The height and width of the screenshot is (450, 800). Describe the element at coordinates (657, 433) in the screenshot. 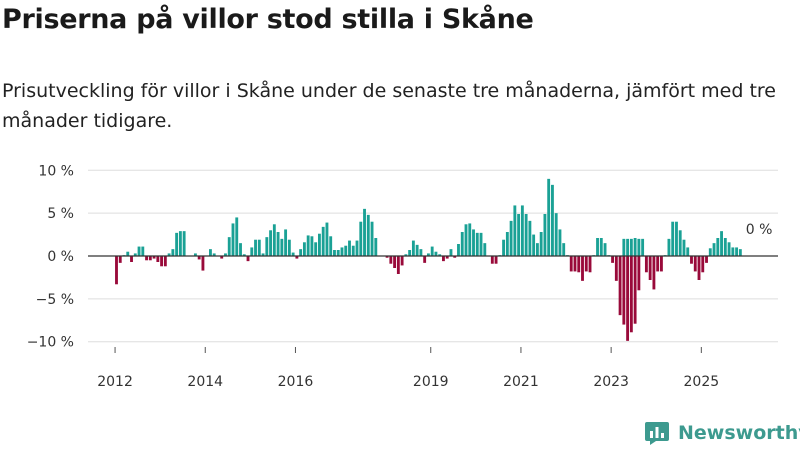

I see `newsworthy-logo-icon` at that location.